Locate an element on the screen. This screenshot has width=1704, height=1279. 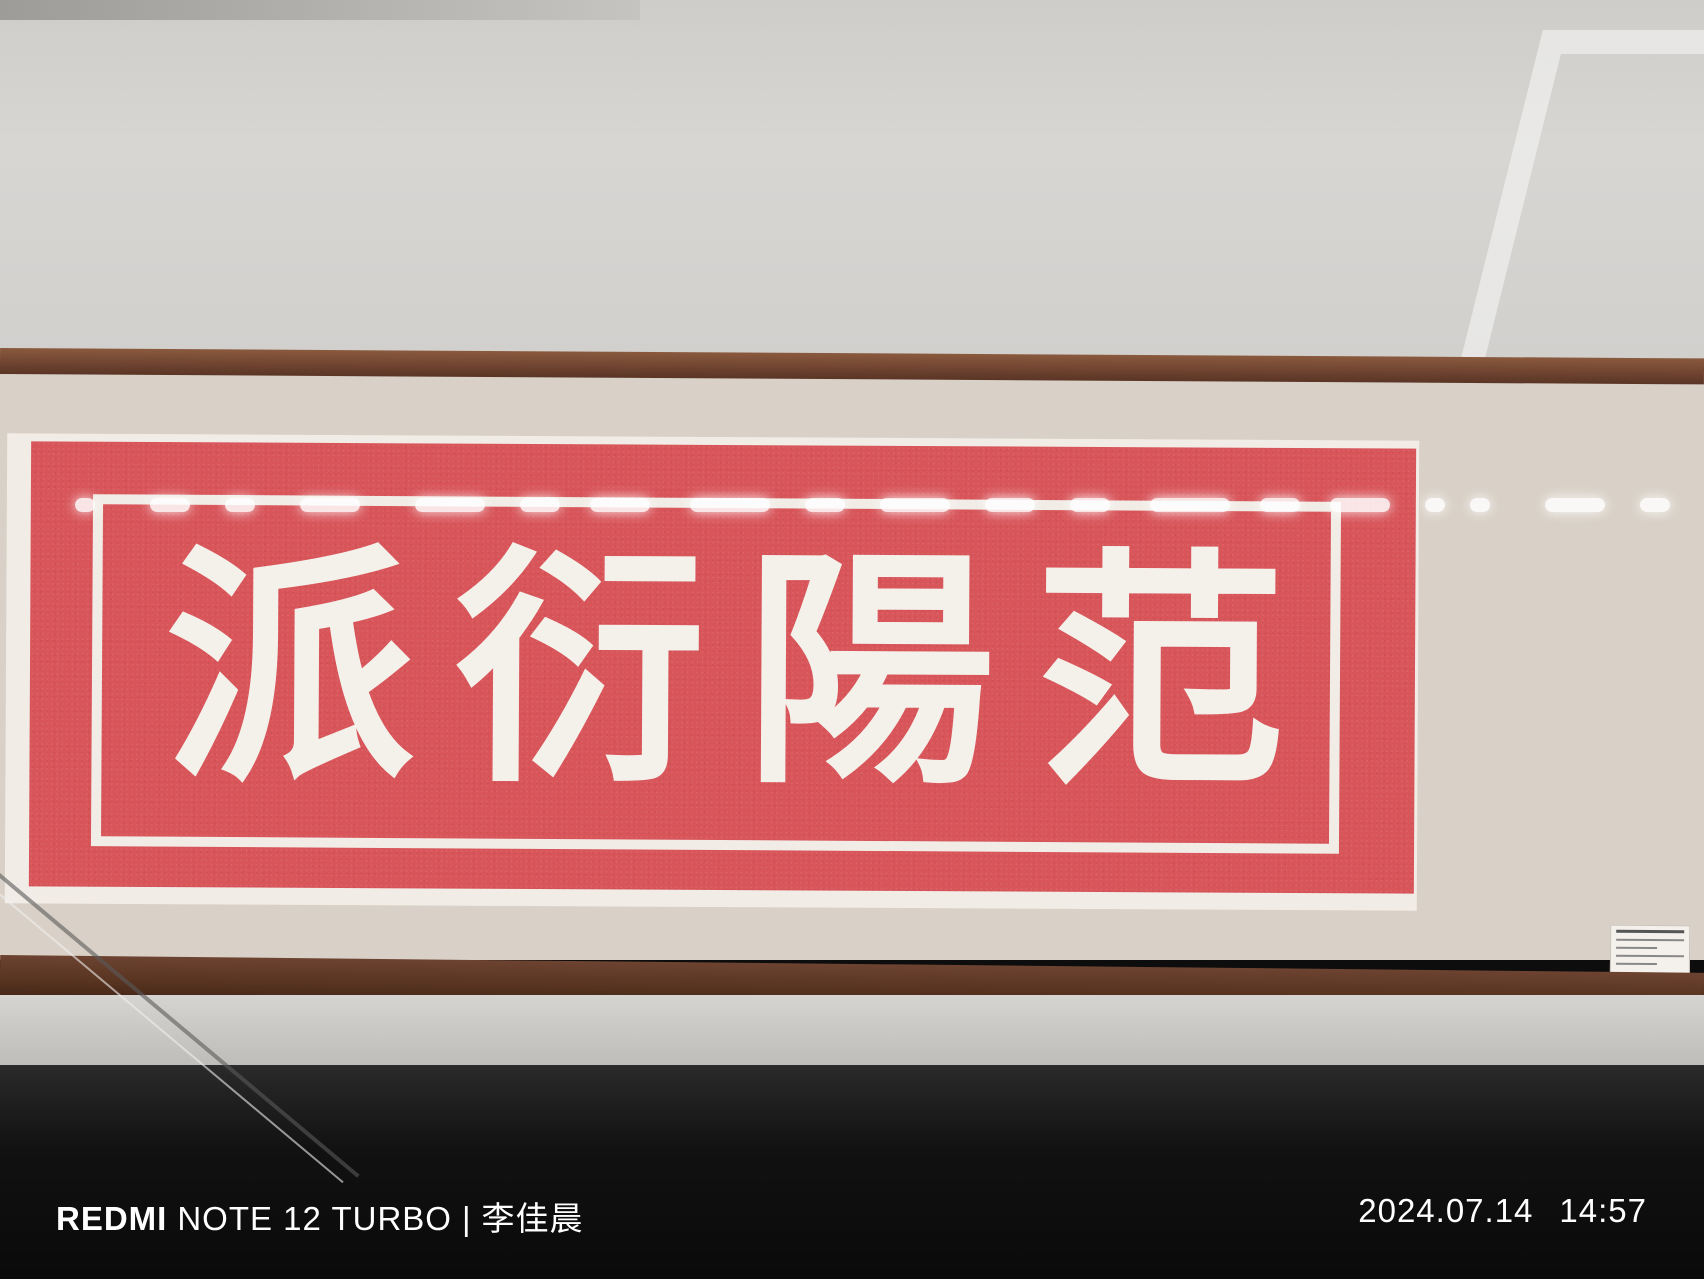
watermark-date: 2024.07.14 is located at coordinates (1446, 1210).